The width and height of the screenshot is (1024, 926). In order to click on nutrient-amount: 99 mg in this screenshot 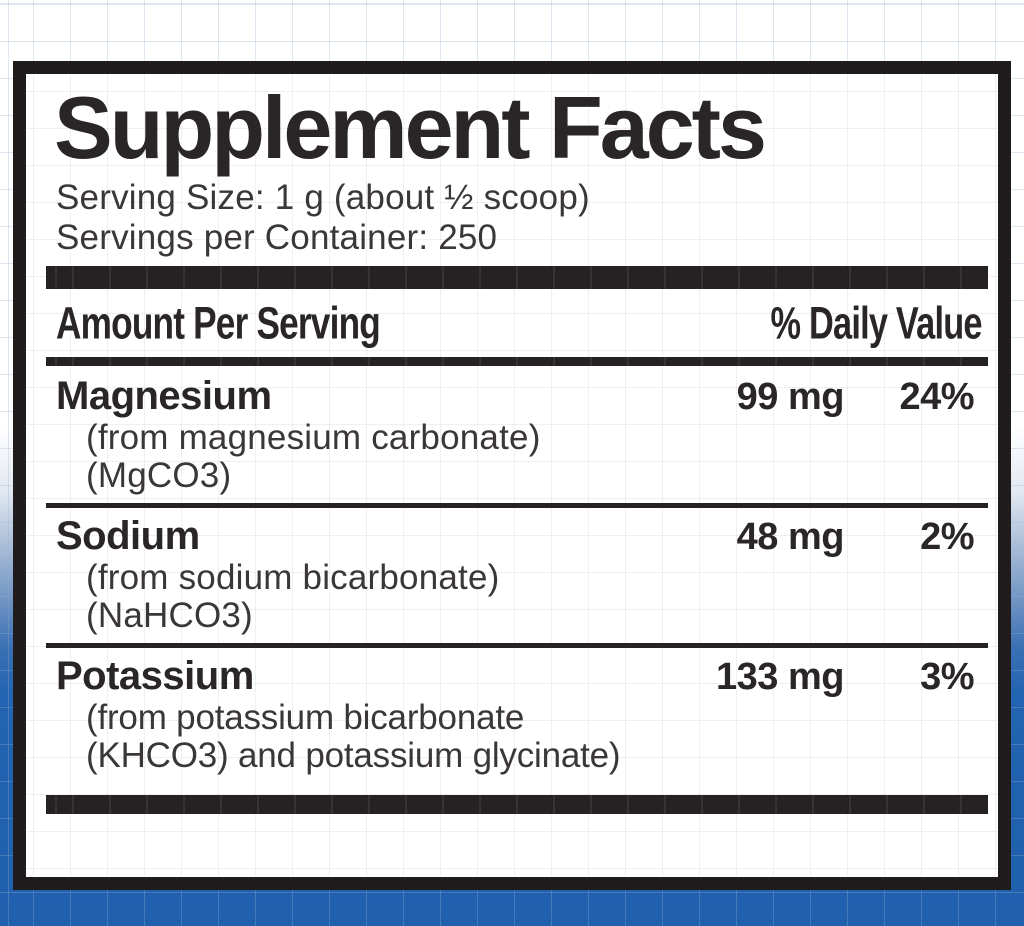, I will do `click(790, 396)`.